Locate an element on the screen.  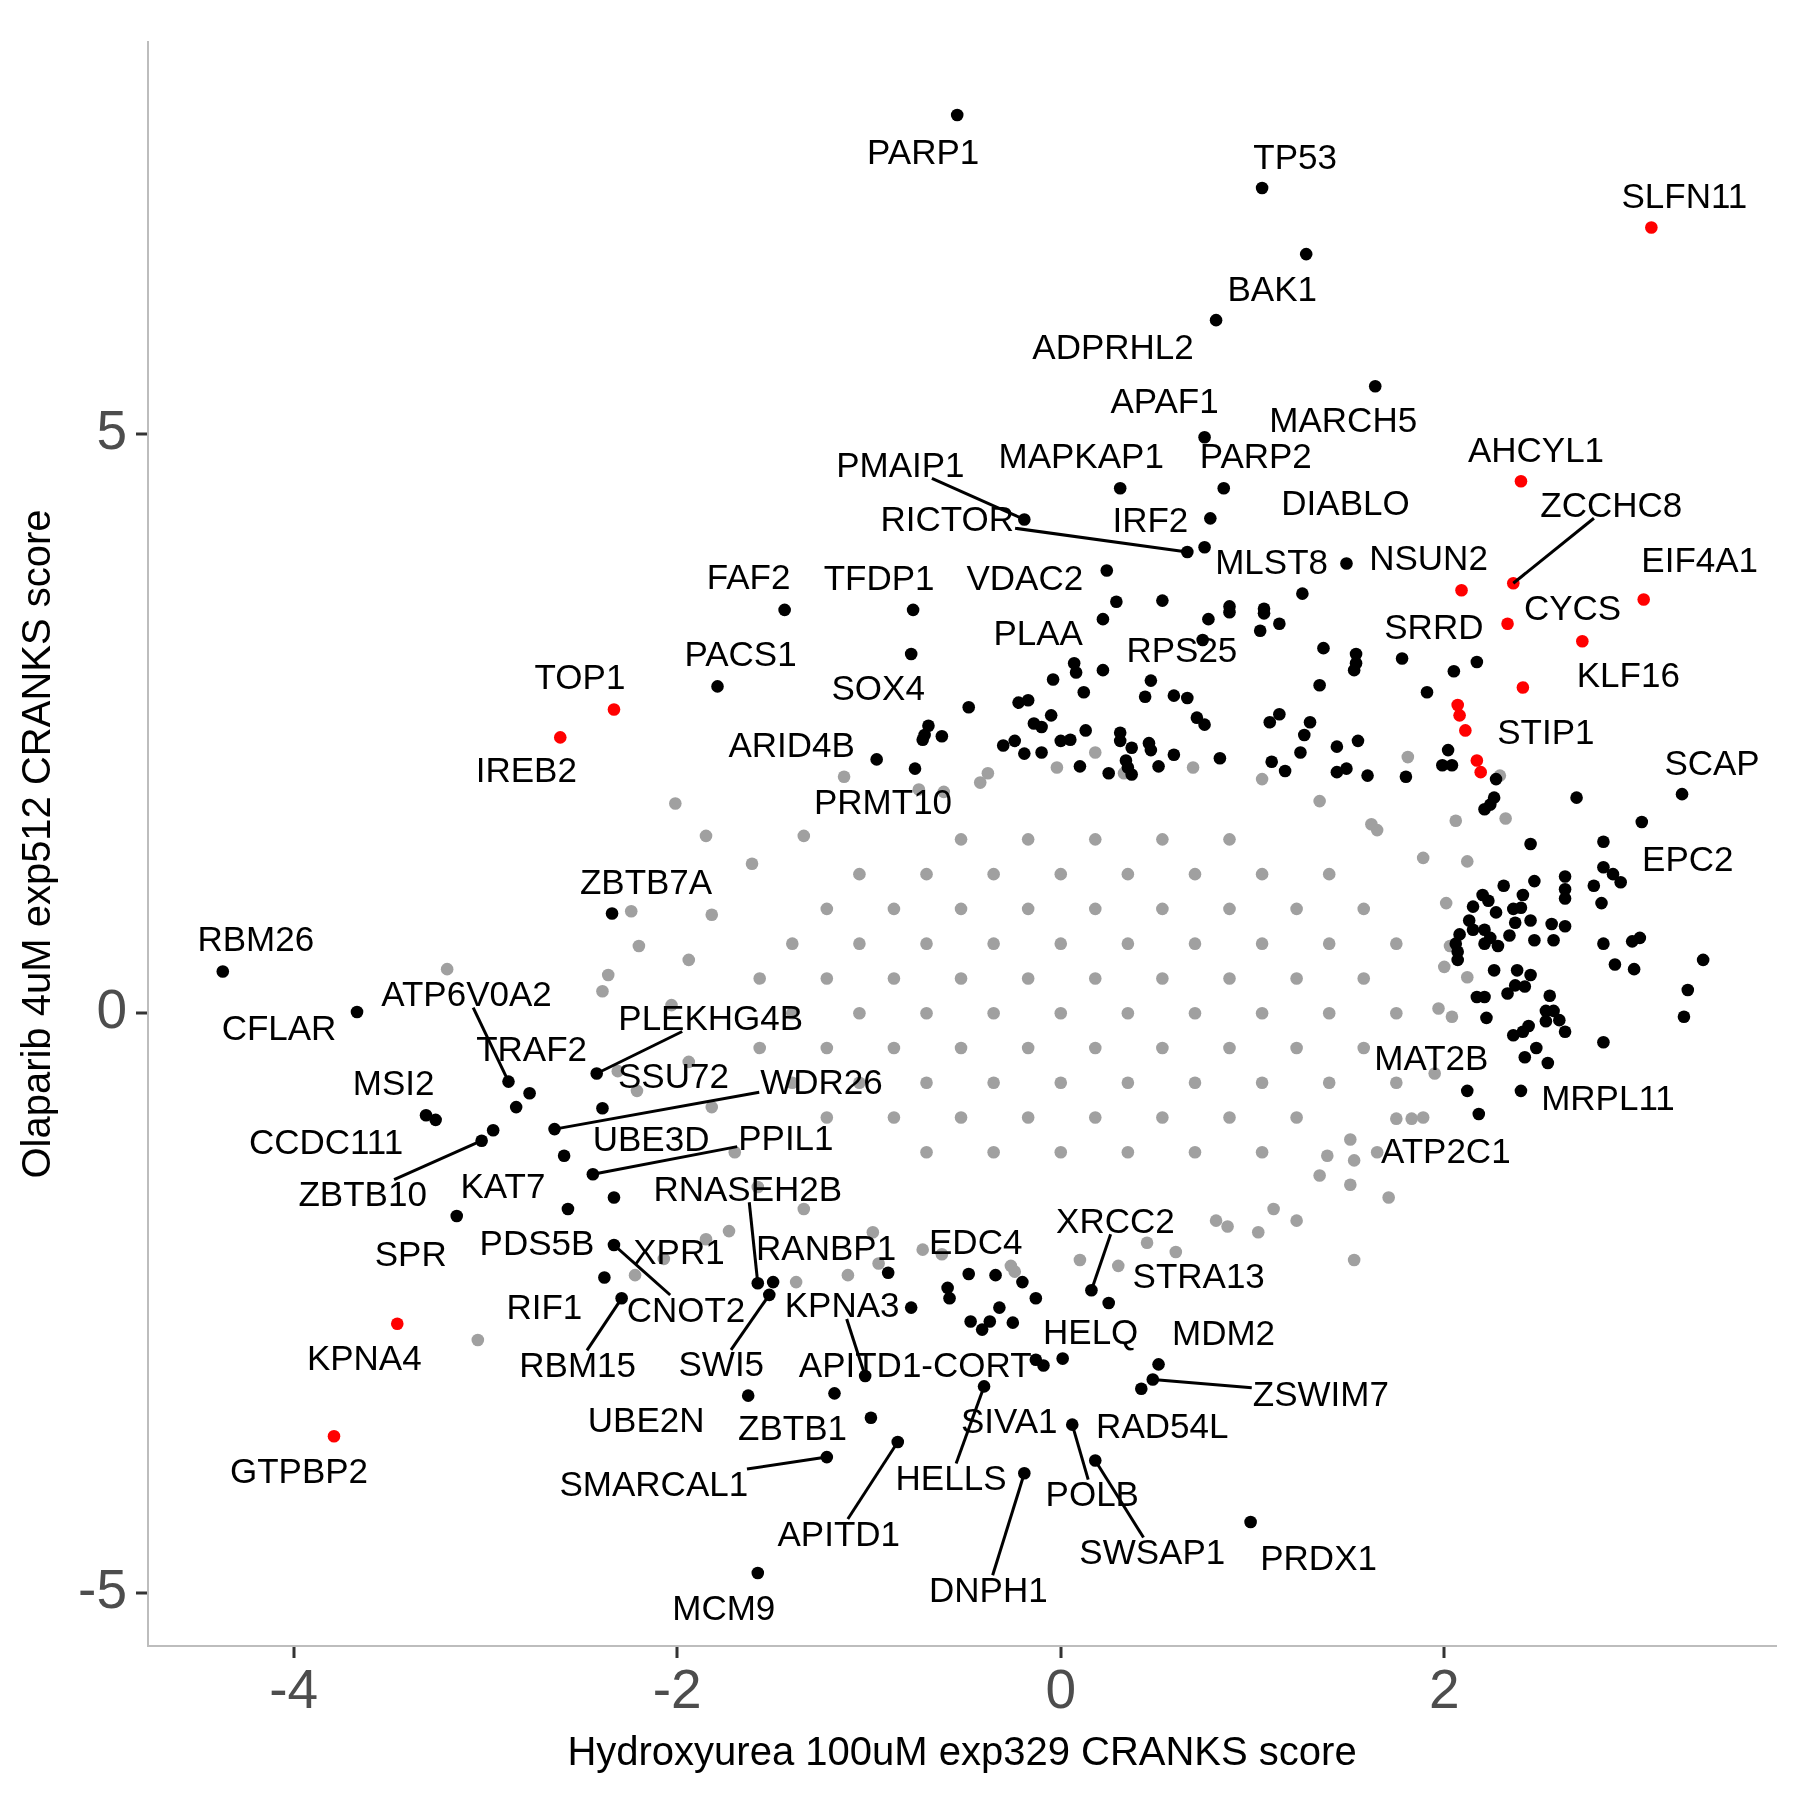
y-tick-label: -5 is located at coordinates (102, 1588).